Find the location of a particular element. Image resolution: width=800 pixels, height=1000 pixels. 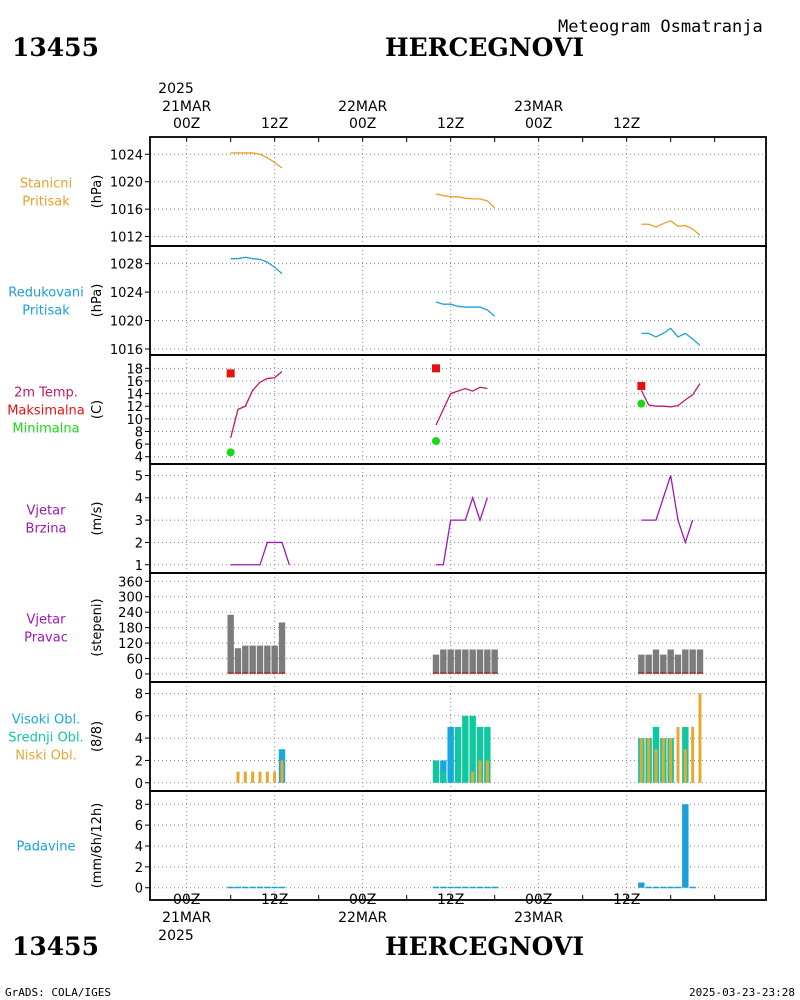

y-tick-label: 14 is located at coordinates (134, 395).